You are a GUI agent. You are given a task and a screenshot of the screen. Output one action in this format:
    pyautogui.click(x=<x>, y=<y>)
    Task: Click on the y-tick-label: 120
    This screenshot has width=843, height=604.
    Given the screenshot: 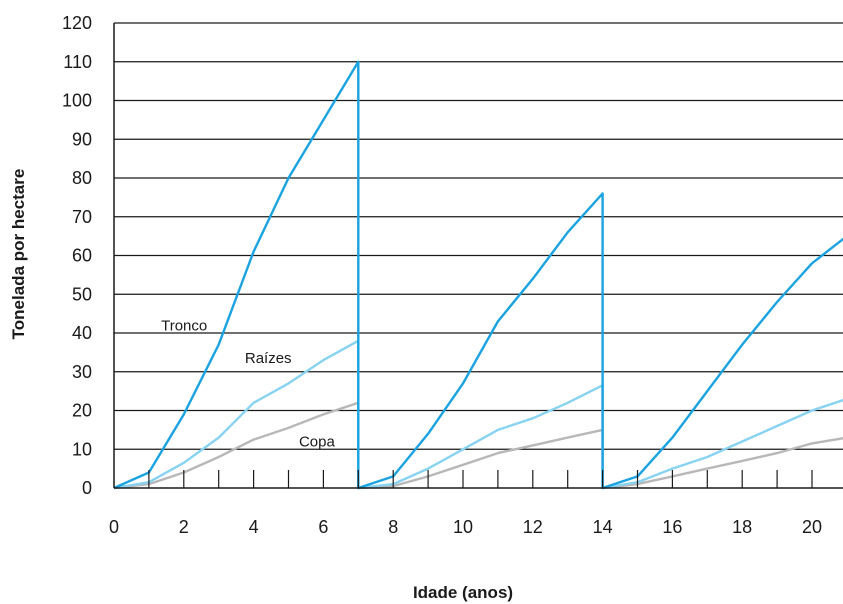 What is the action you would take?
    pyautogui.click(x=77, y=23)
    